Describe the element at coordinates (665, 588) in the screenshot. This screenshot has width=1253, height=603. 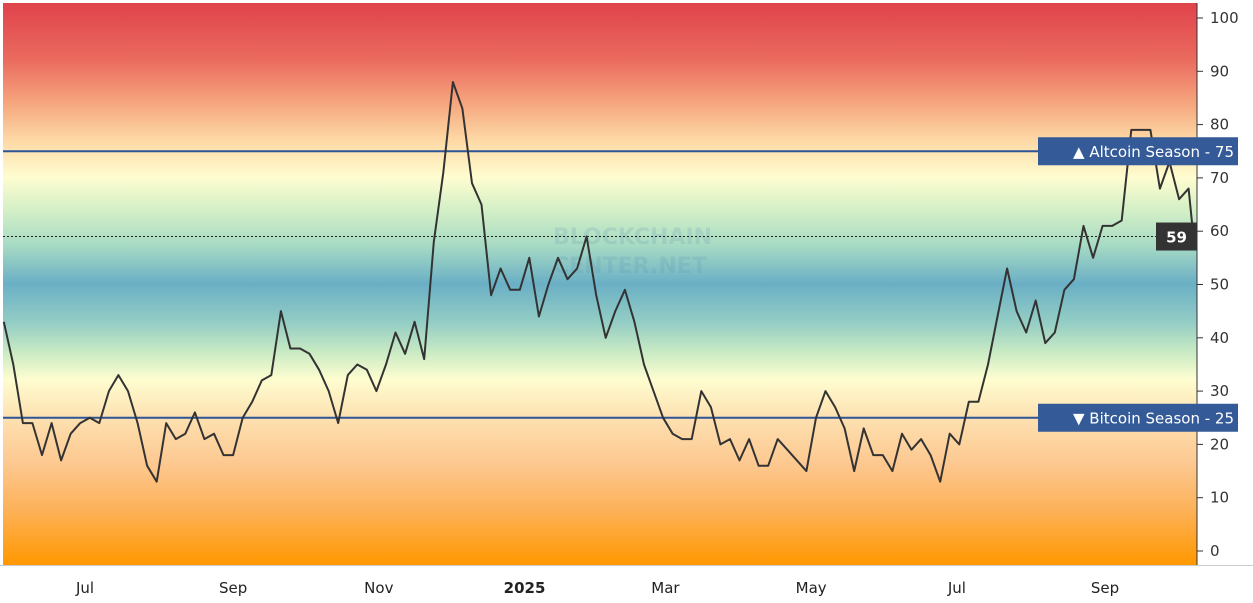
I see `x-tick-label: Mar` at that location.